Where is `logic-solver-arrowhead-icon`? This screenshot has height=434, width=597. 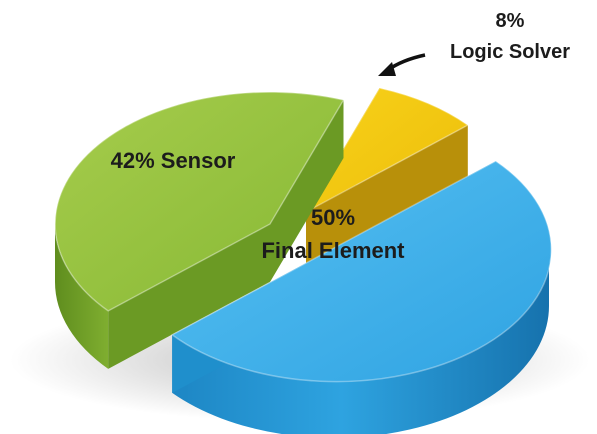 logic-solver-arrowhead-icon is located at coordinates (387, 69).